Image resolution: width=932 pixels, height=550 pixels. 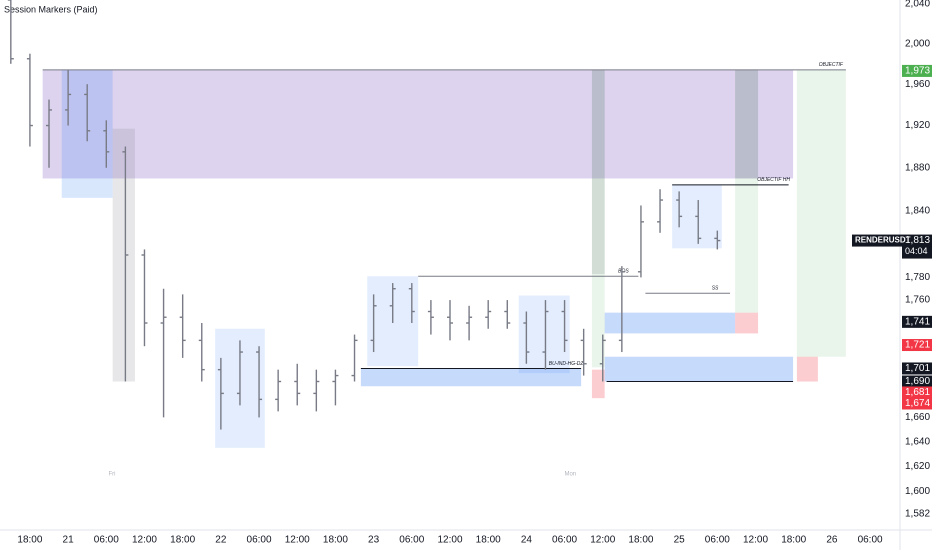 What do you see at coordinates (51, 9) in the screenshot?
I see `chart-title: Session Markers (Paid)` at bounding box center [51, 9].